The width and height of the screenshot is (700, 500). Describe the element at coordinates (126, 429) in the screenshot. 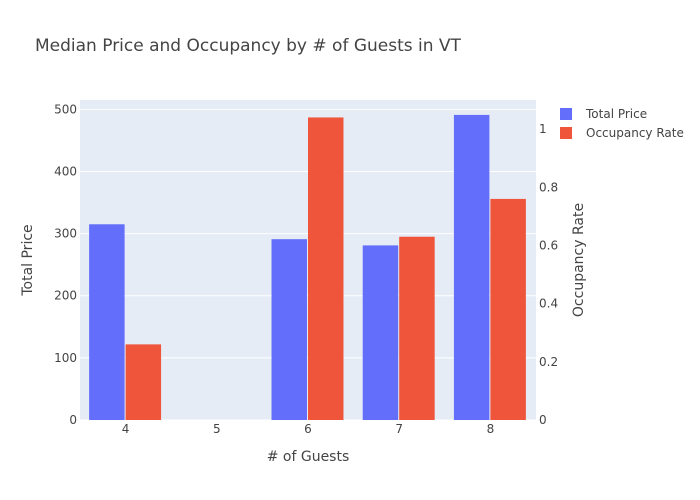

I see `x-tick-label: 4` at that location.